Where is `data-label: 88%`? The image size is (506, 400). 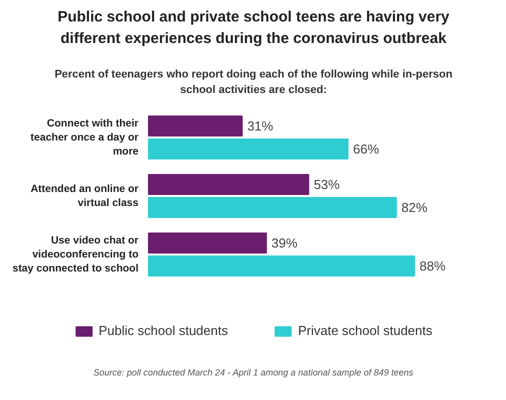 data-label: 88% is located at coordinates (433, 266).